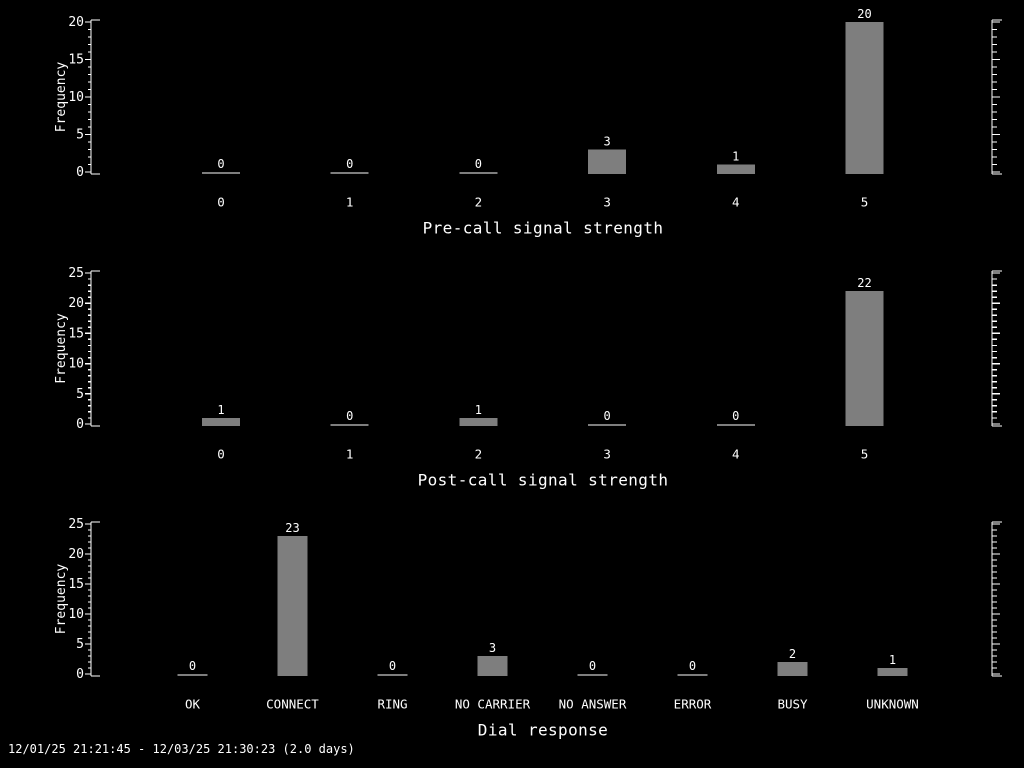 The image size is (1024, 768). Describe the element at coordinates (292, 704) in the screenshot. I see `category-label: CONNECT` at that location.